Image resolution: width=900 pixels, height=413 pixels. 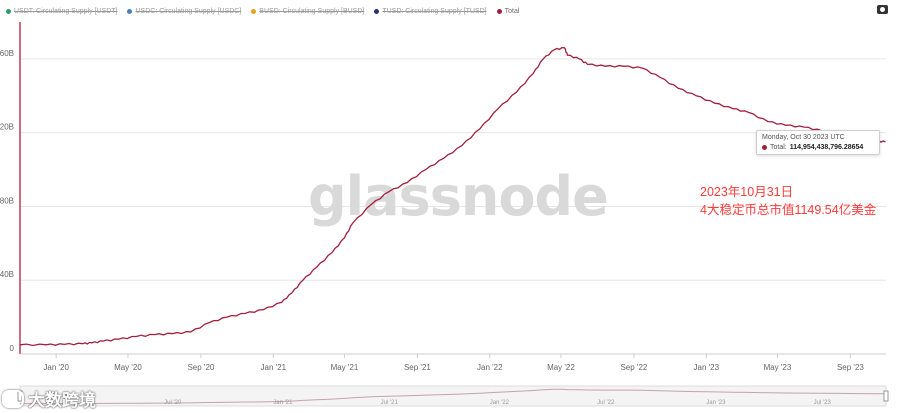 I want to click on tooltip-series-dot, so click(x=764, y=147).